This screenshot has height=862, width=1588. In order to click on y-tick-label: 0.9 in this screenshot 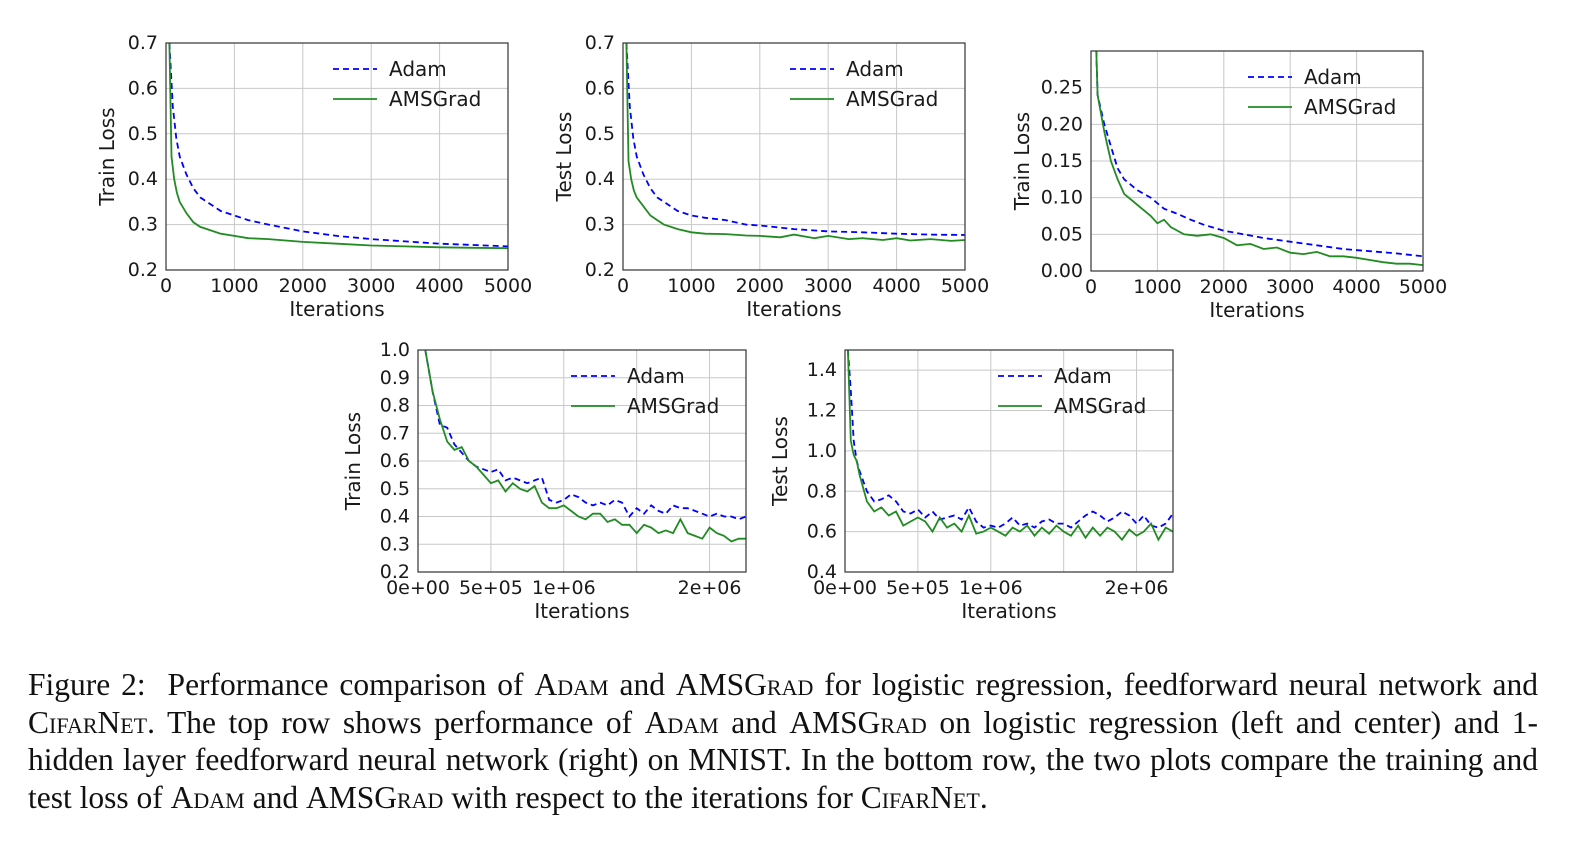, I will do `click(395, 378)`.